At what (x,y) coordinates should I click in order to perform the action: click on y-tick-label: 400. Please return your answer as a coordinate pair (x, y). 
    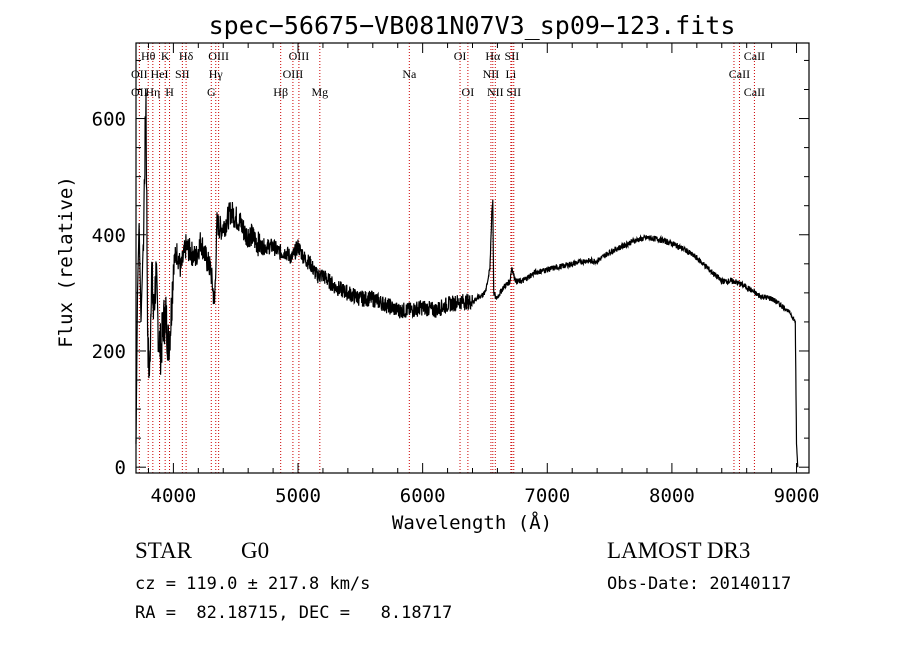
    Looking at the image, I should click on (109, 236).